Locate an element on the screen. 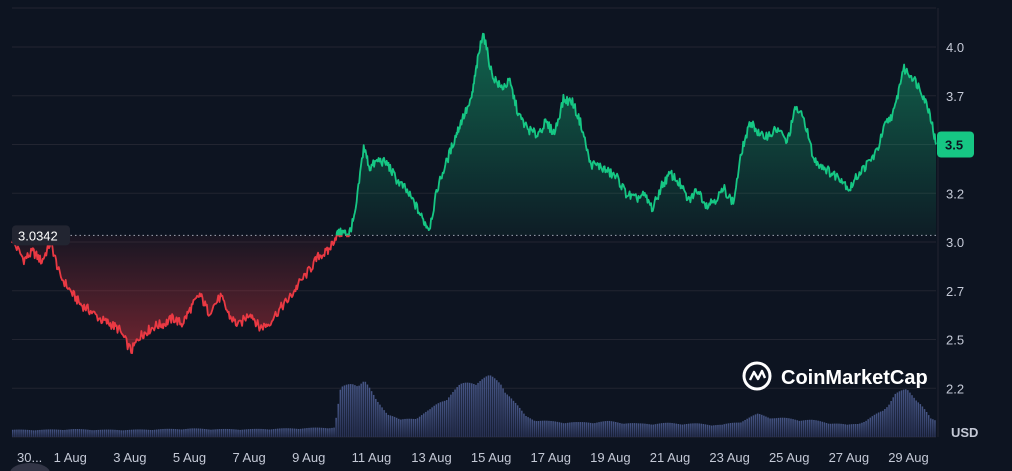 This screenshot has height=471, width=1012. x-tick-label: 15 Aug is located at coordinates (491, 457).